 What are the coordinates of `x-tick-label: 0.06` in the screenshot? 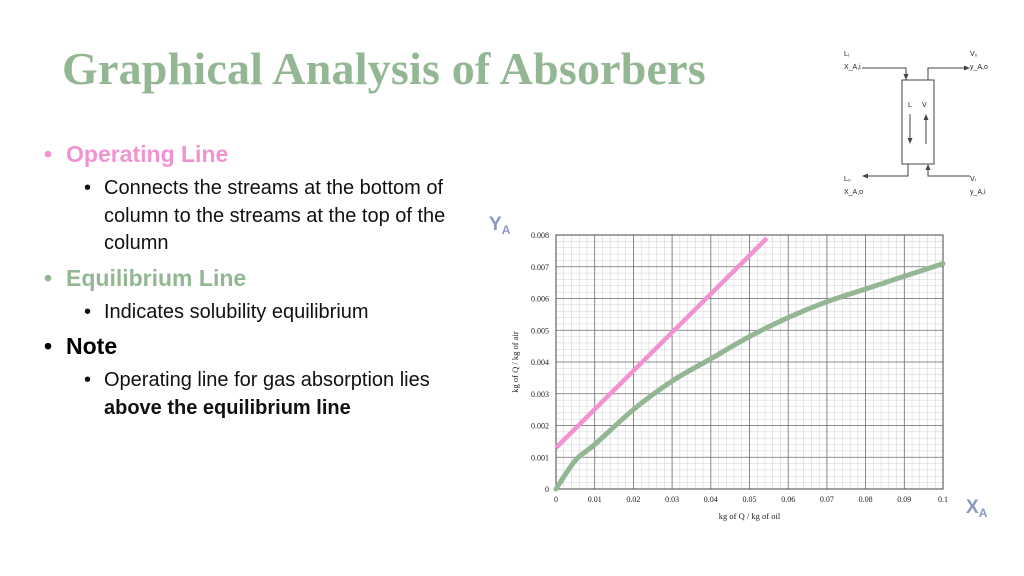 It's located at (788, 499).